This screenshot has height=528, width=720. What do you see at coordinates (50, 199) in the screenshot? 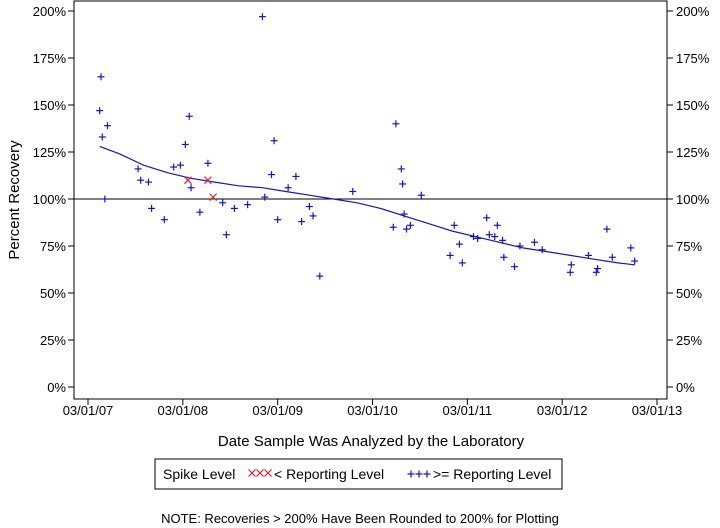
I see `y-tick-label-left: 100%` at bounding box center [50, 199].